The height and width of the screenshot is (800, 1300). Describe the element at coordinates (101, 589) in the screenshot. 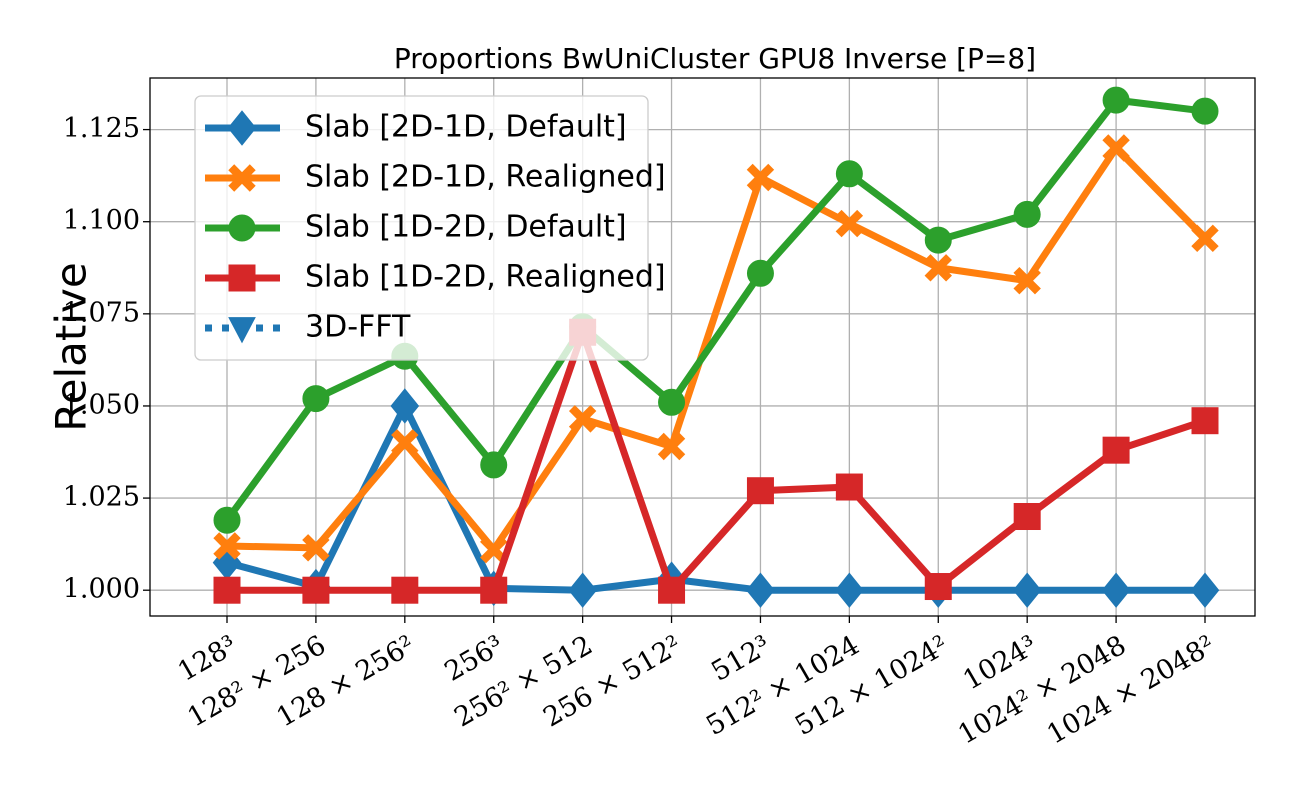

I see `y-tick-label: 1.000` at that location.